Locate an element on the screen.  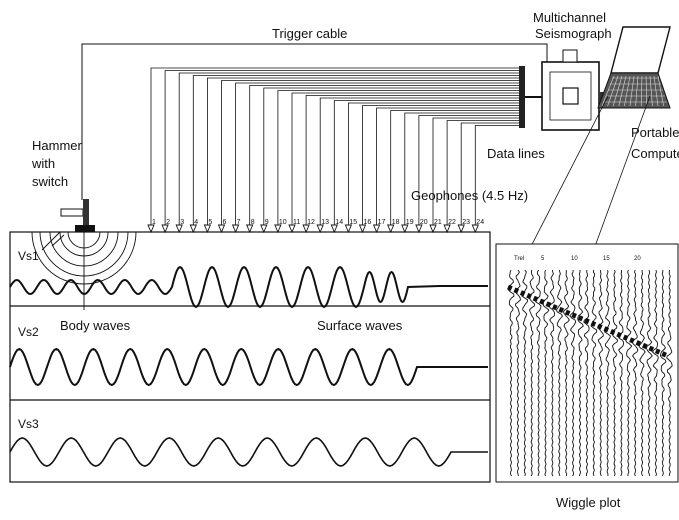
wavefront-arcs is located at coordinates (84, 270).